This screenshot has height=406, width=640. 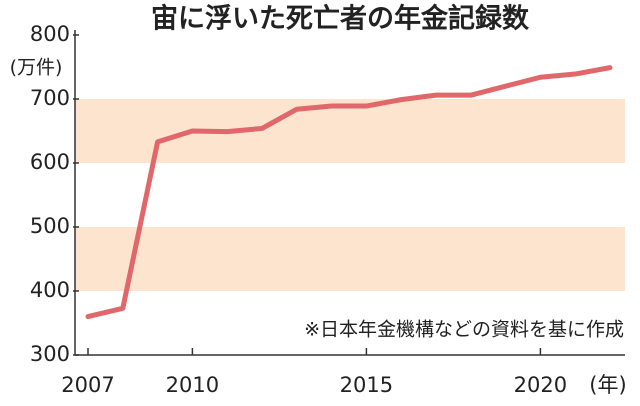 What do you see at coordinates (464, 330) in the screenshot?
I see `note: ※日本年金機構などの資料を基に作成` at bounding box center [464, 330].